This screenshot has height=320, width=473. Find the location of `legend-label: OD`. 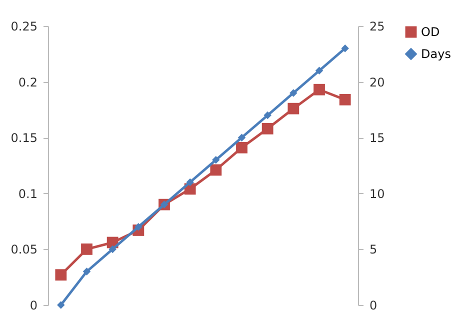

legend-label: OD is located at coordinates (430, 32).